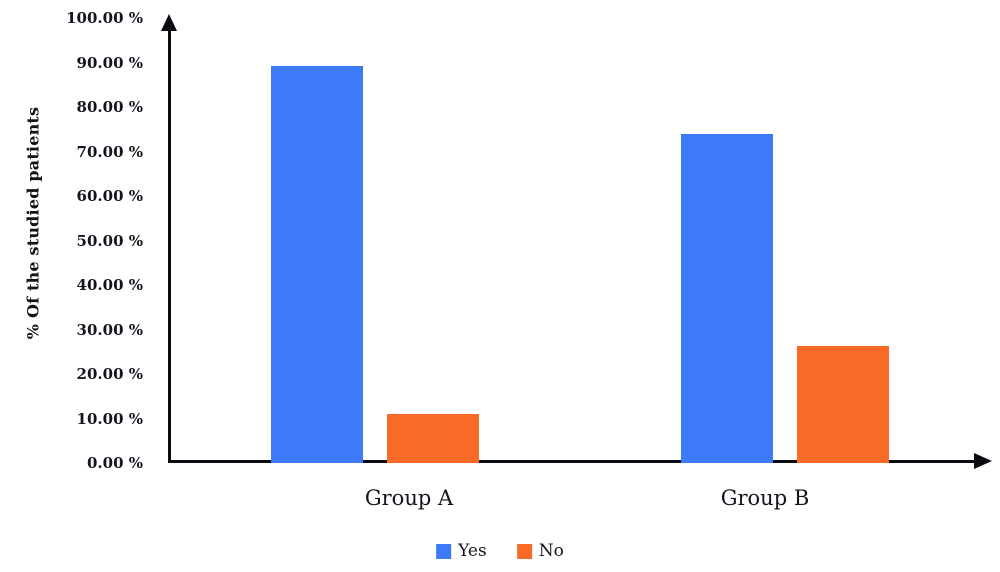  Describe the element at coordinates (33, 223) in the screenshot. I see `y-axis-title: % Of the studied patients` at that location.